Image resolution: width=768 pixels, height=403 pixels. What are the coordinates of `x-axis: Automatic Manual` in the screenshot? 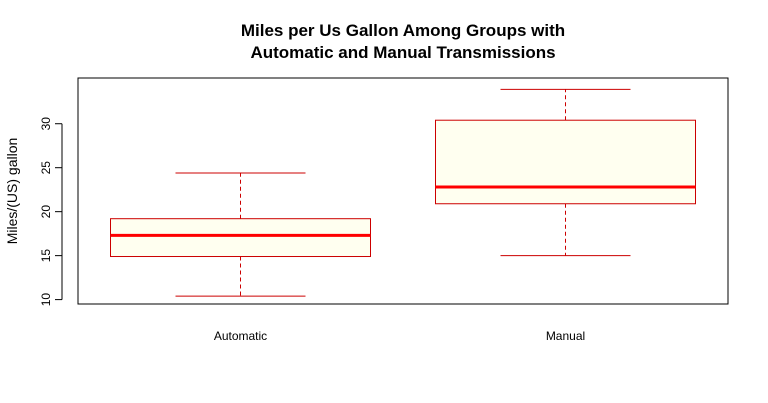 It's located at (399, 336).